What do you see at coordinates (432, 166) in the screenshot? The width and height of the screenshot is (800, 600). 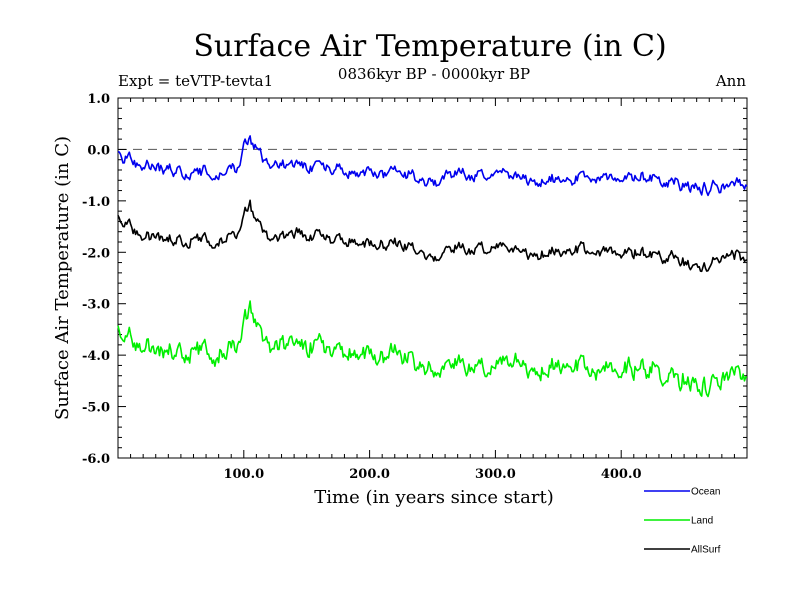 I see `series-line-ocean` at bounding box center [432, 166].